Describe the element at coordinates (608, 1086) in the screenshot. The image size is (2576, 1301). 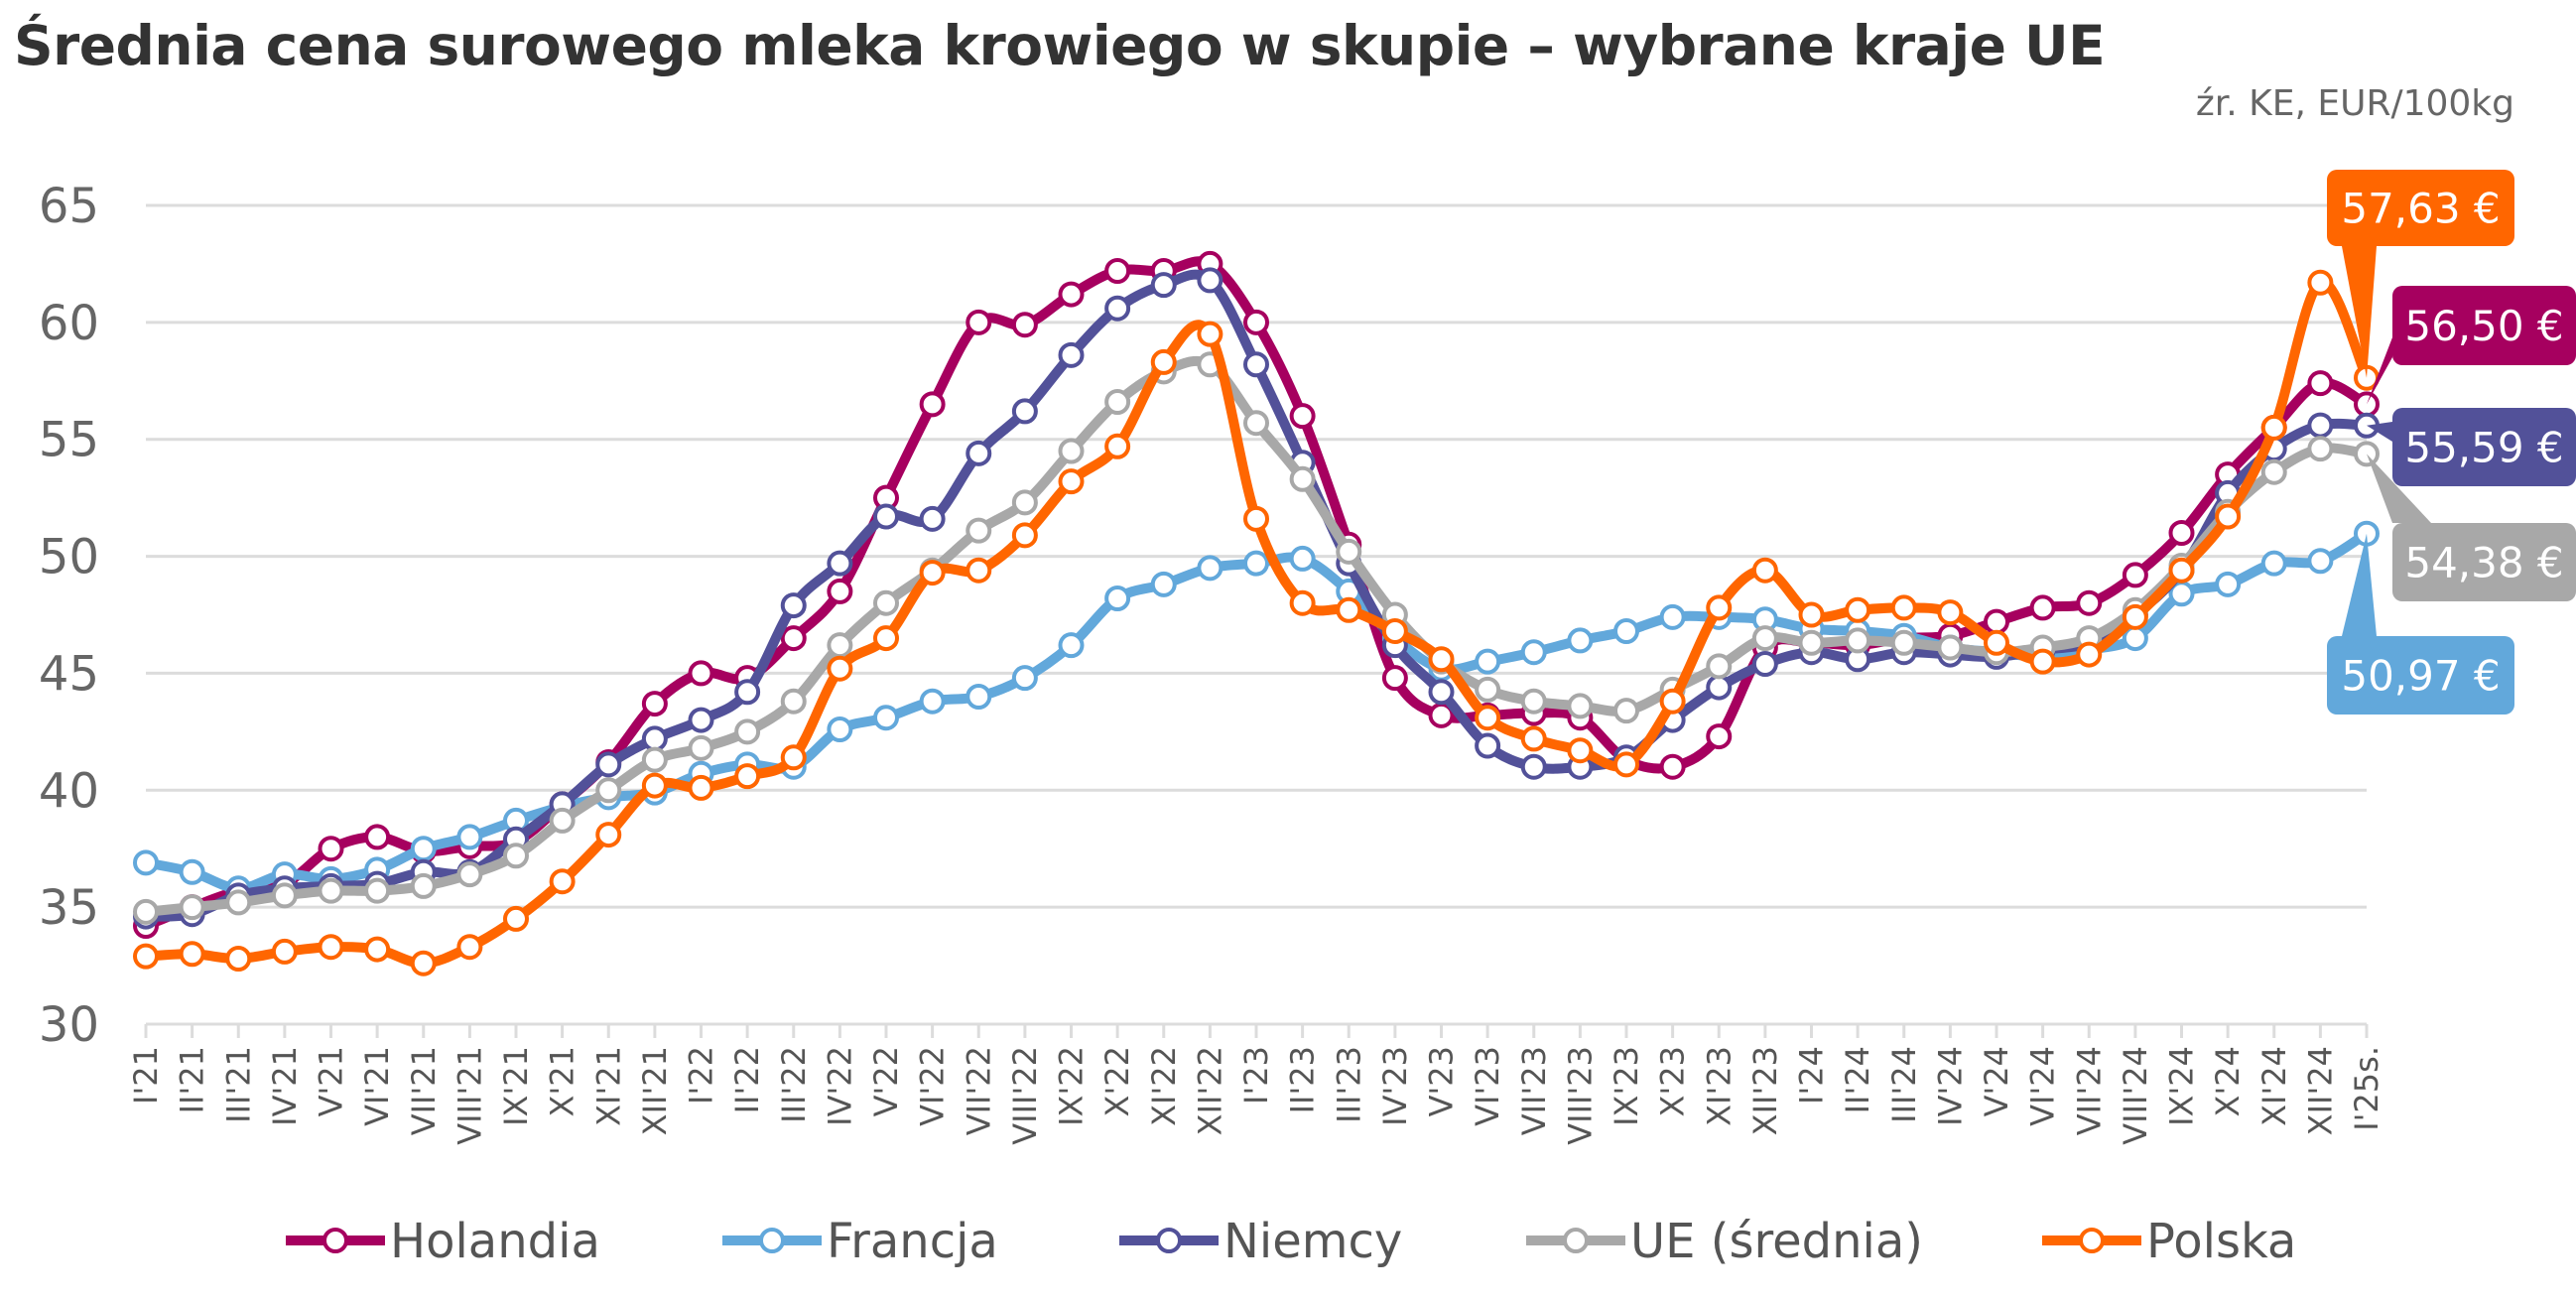
I see `x-tick-label: XI'21` at that location.